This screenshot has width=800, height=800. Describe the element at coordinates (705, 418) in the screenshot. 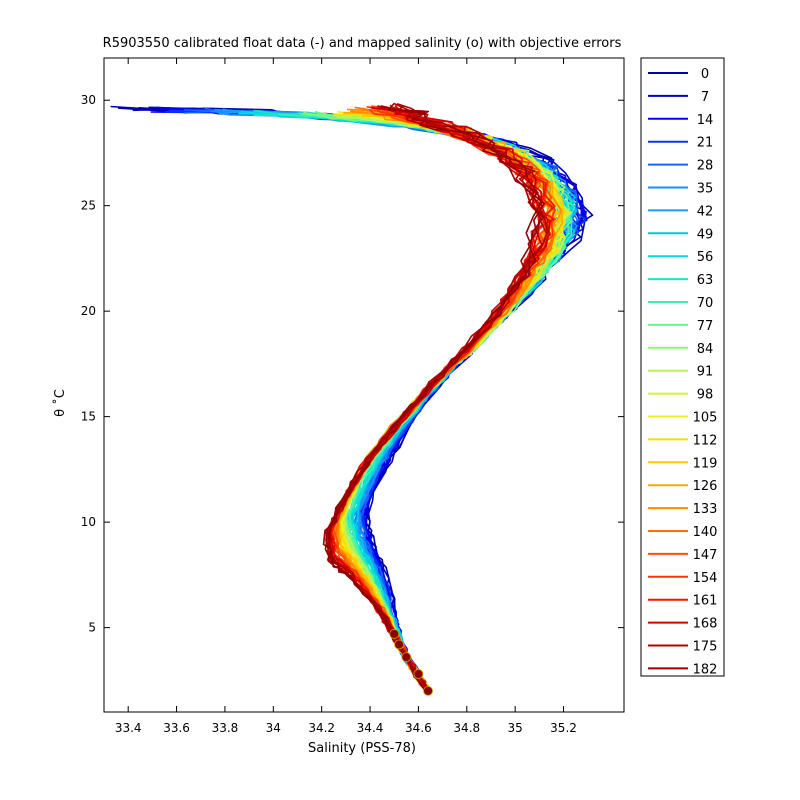

I see `legend-label: 105` at that location.